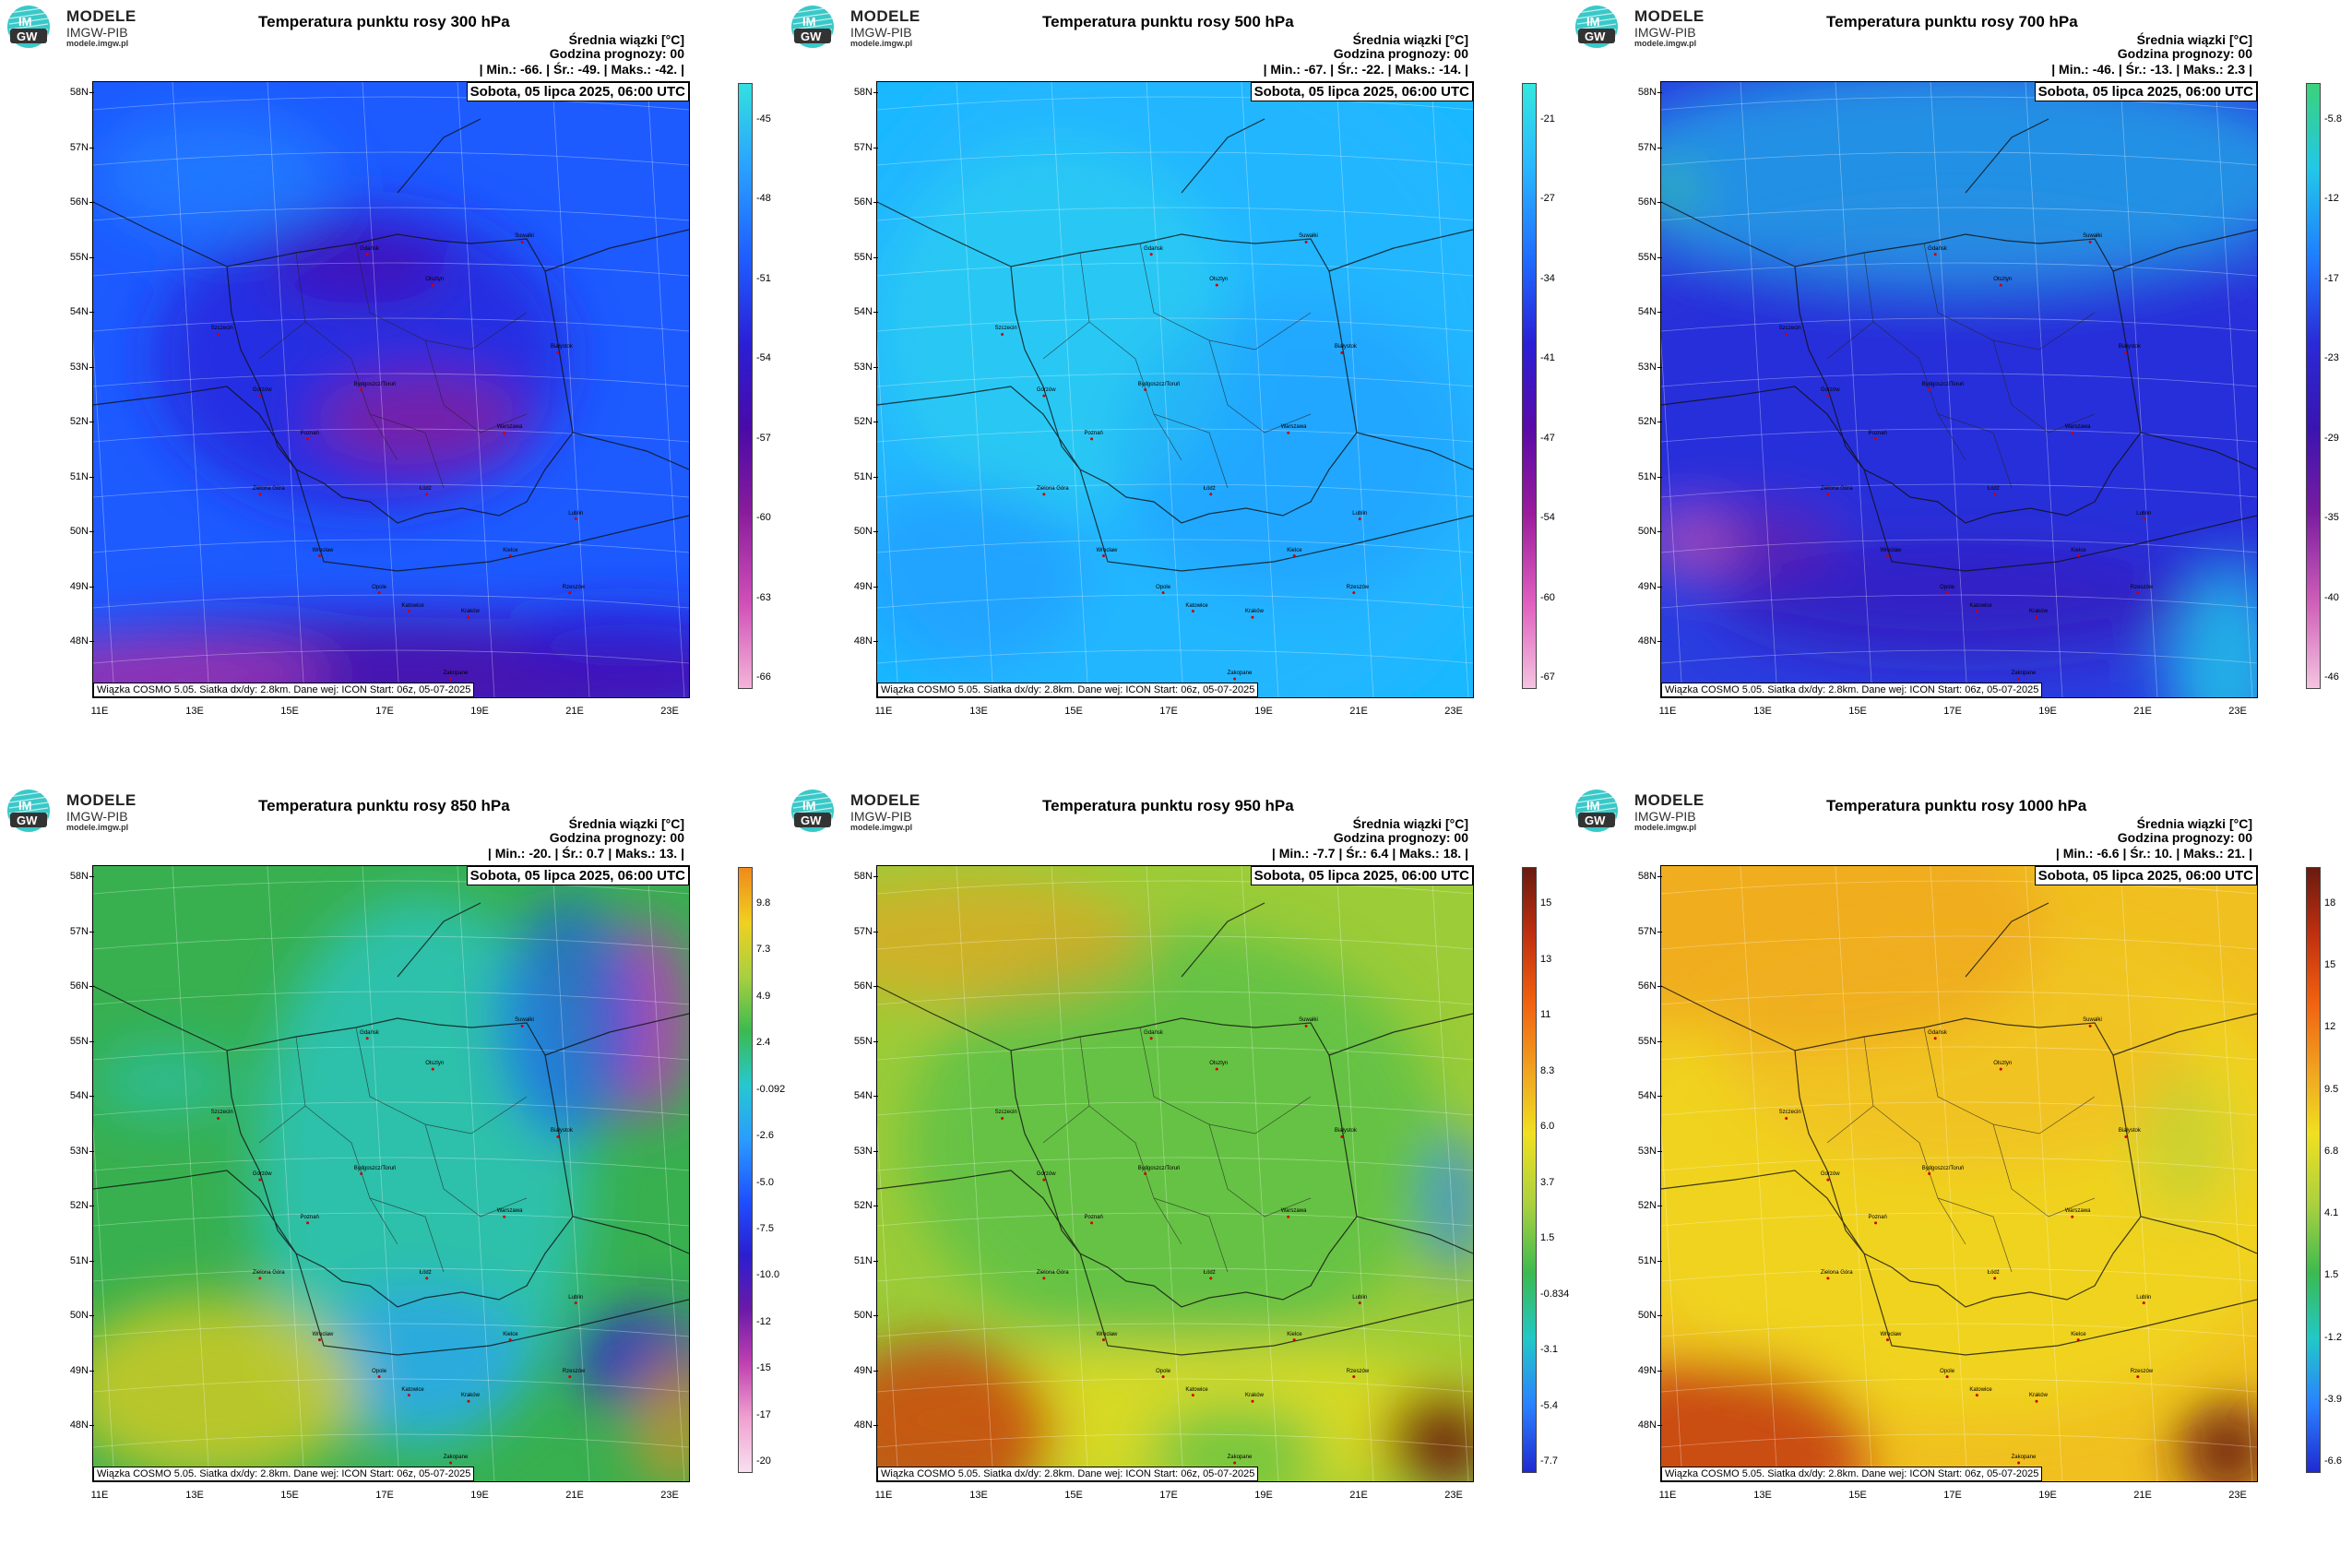  I want to click on imgw-logo: IM GW MODELE IMGW-PIB modele.imgw.pl, so click(75, 811).